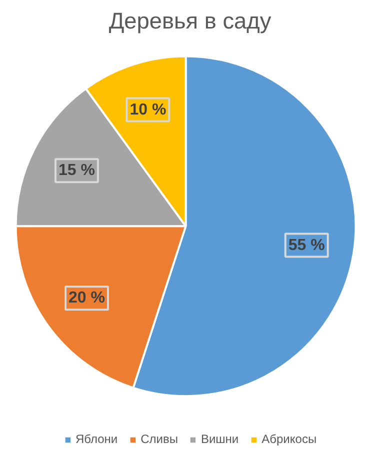 Image resolution: width=379 pixels, height=456 pixels. What do you see at coordinates (148, 109) in the screenshot?
I see `data-label: 10 %` at bounding box center [148, 109].